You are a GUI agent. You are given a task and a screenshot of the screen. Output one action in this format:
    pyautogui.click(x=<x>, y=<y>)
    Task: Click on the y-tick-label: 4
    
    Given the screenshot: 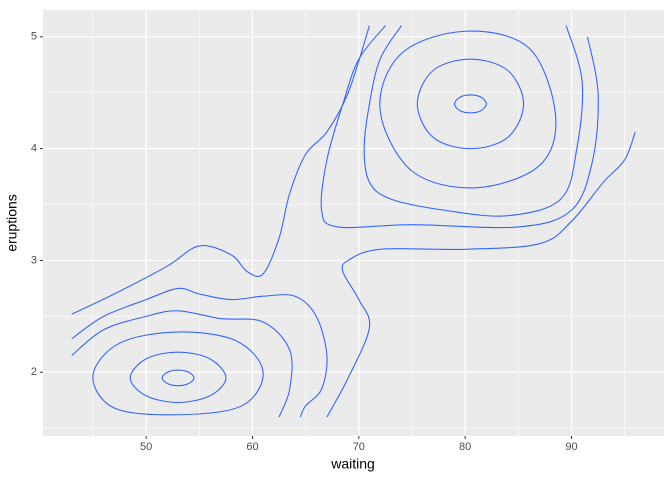 What is the action you would take?
    pyautogui.click(x=34, y=149)
    